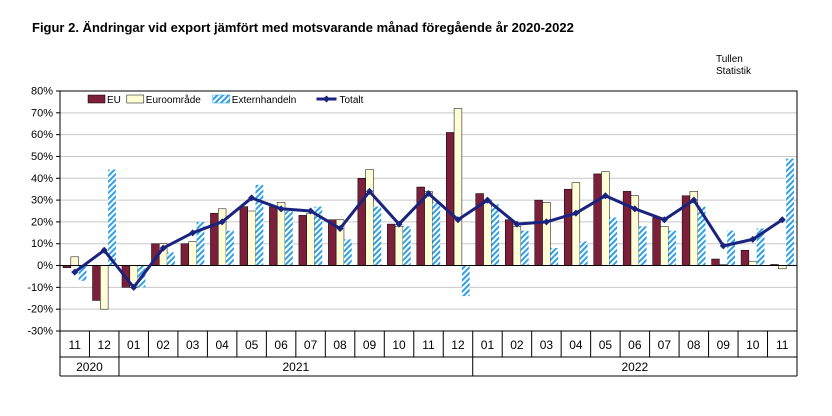  What do you see at coordinates (40, 310) in the screenshot?
I see `y-tick-label: -20%` at bounding box center [40, 310].